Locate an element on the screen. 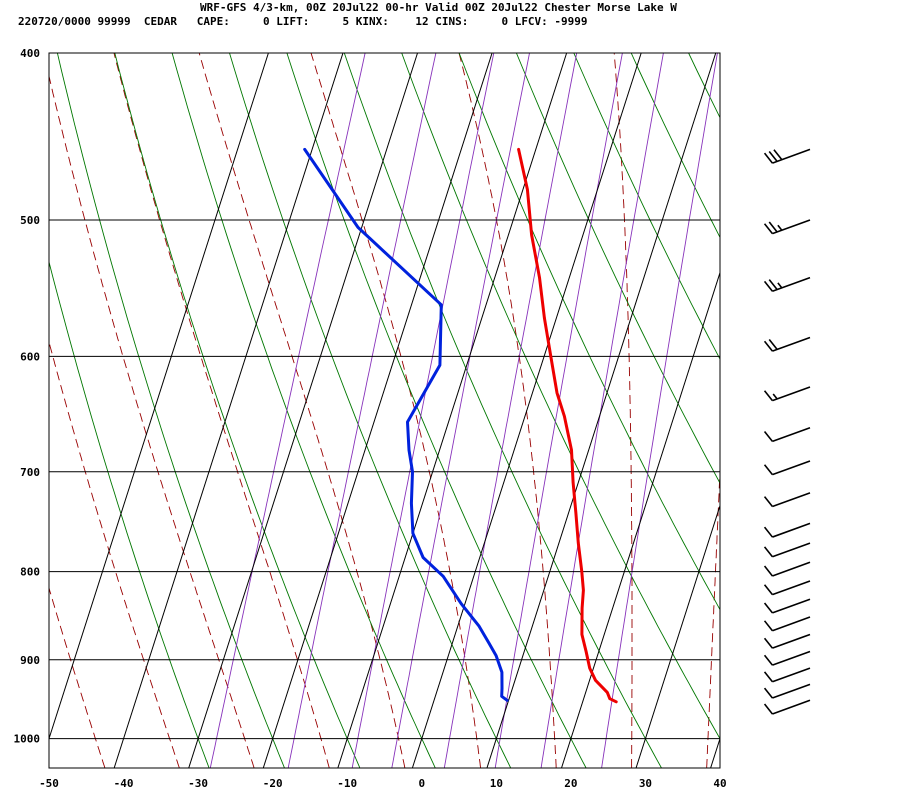 Image resolution: width=900 pixels, height=800 pixels. pressure-tick-label: 500 is located at coordinates (30, 220).